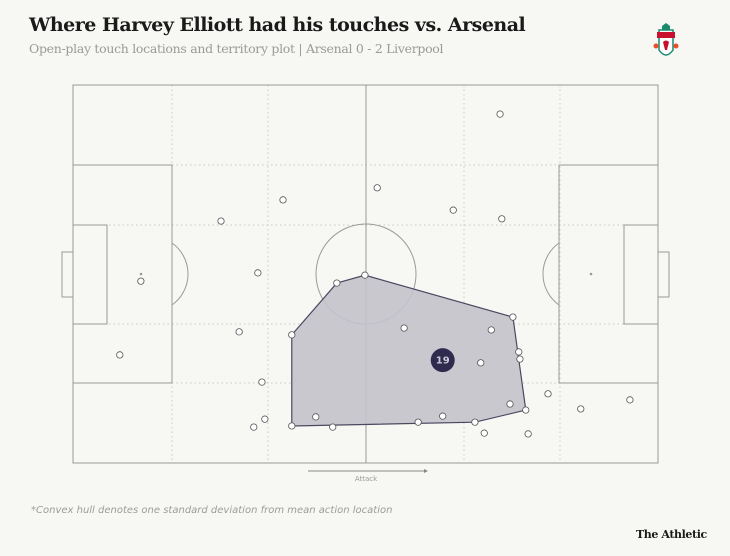  Describe the element at coordinates (671, 534) in the screenshot. I see `the-athletic-logo: The Athletic` at that location.